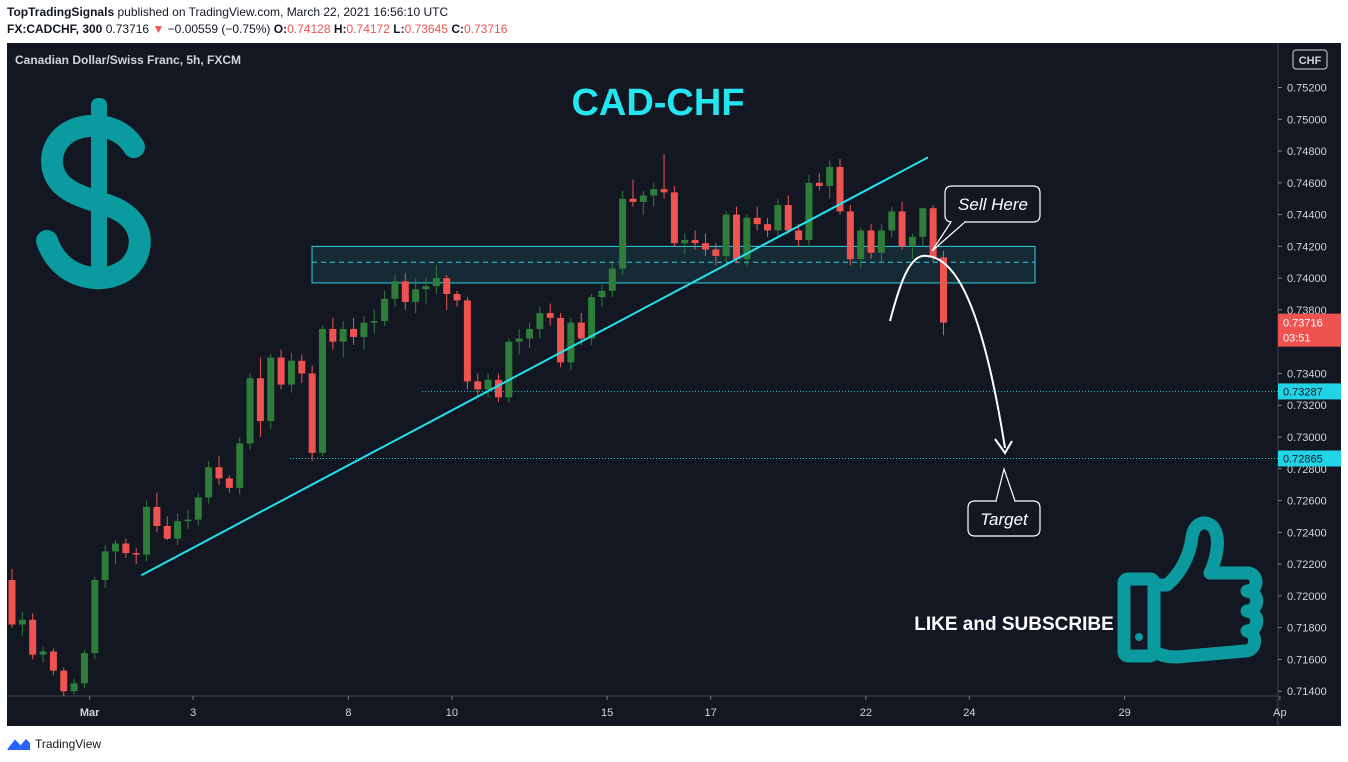 The height and width of the screenshot is (762, 1348). I want to click on level-price-tag: 0.72865, so click(1309, 458).